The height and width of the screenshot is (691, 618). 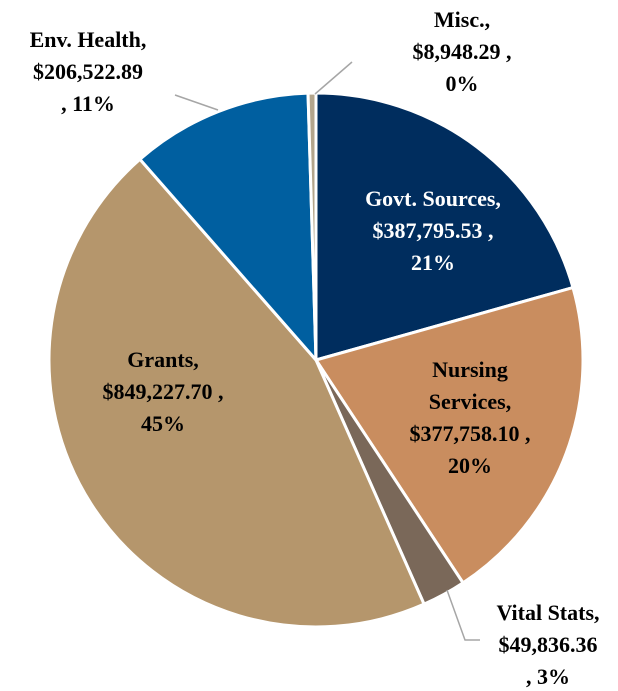 What do you see at coordinates (470, 465) in the screenshot?
I see `slice-label: 20%` at bounding box center [470, 465].